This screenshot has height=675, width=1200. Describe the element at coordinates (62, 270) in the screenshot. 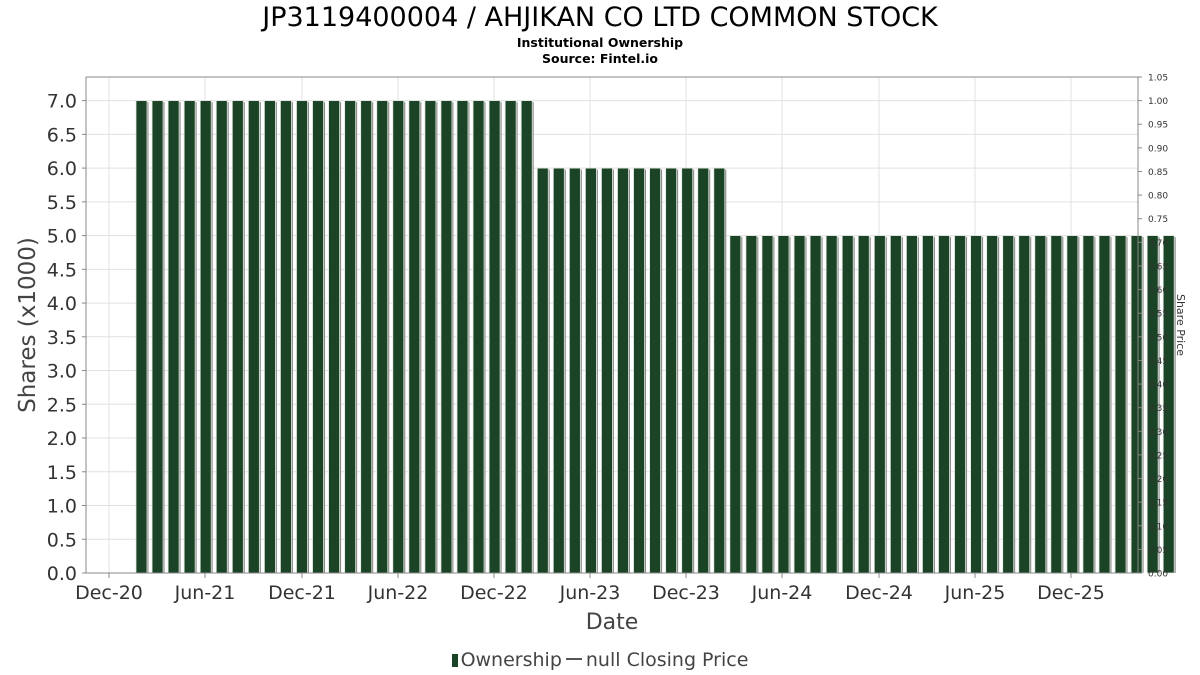

I see `y-tick-label: 4.5` at that location.